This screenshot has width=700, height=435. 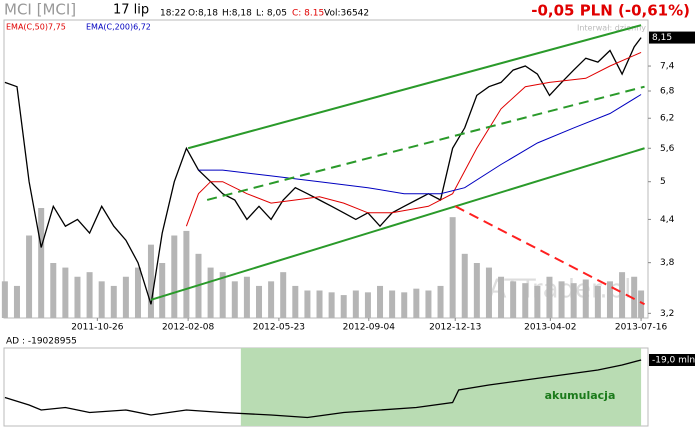 I want to click on x-tick-label: 2012-05-23, so click(x=279, y=328).